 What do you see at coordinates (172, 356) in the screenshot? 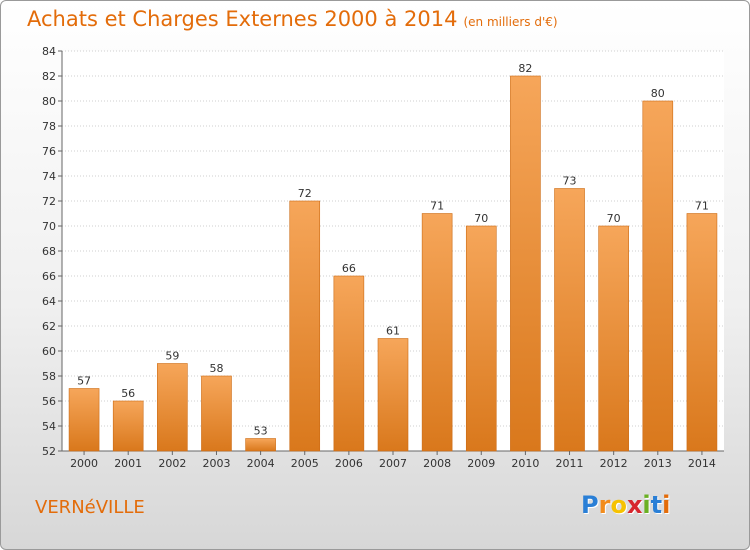
I see `bar-value-label: 59` at bounding box center [172, 356].